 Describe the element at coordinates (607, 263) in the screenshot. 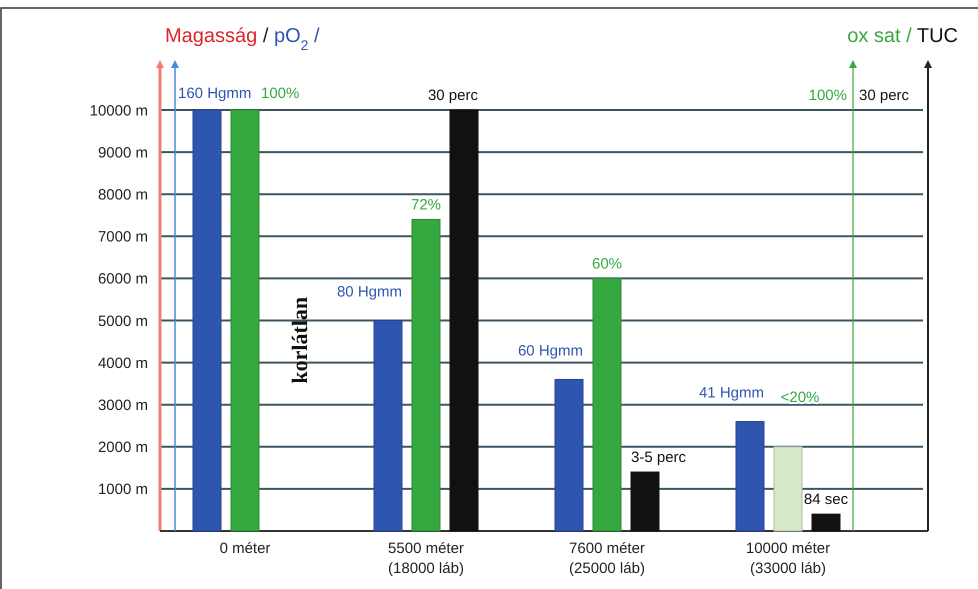

I see `annotation: 60%` at that location.